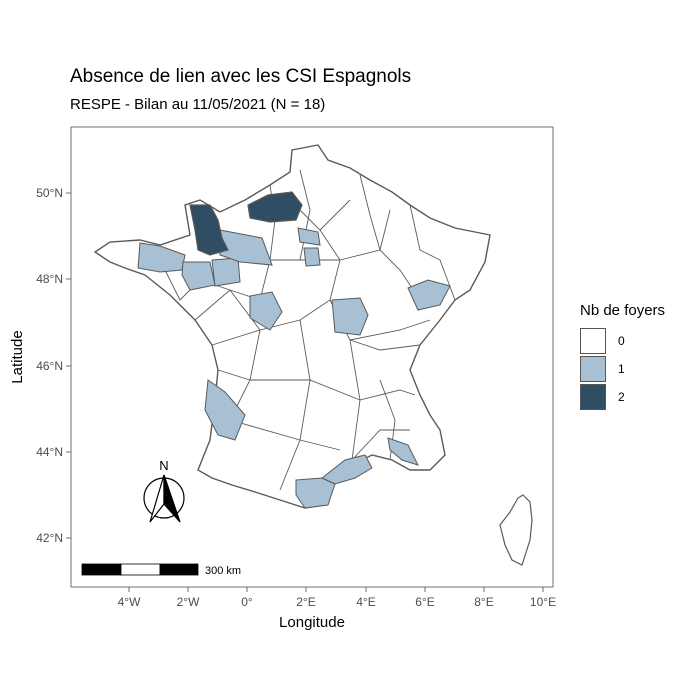 Image resolution: width=700 pixels, height=700 pixels. I want to click on dept-val-oise, so click(309, 236).